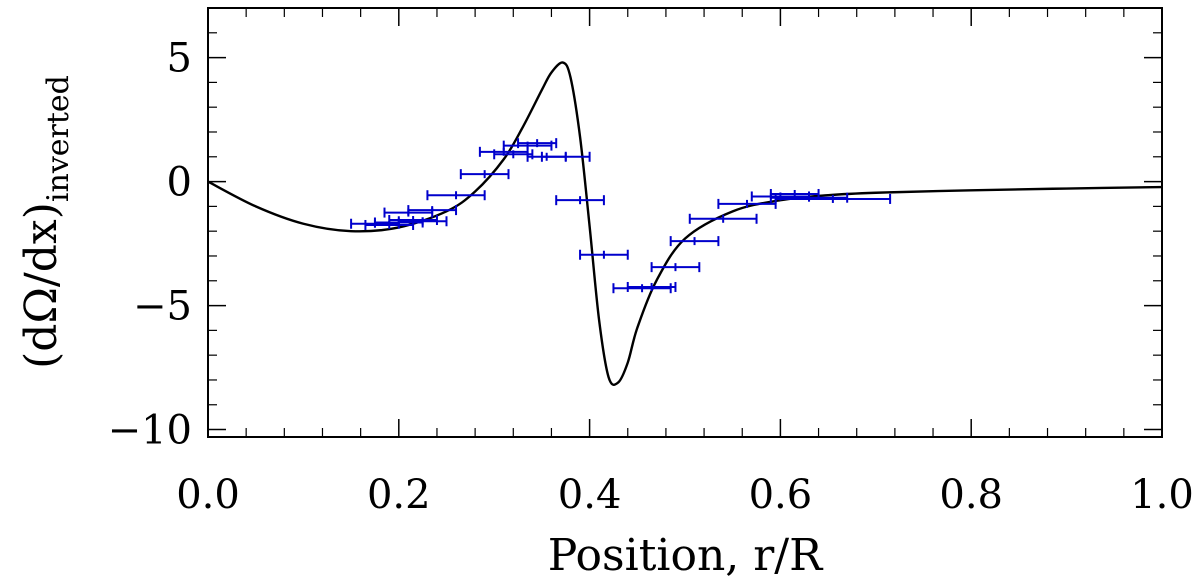 The image size is (1200, 585). Describe the element at coordinates (208, 495) in the screenshot. I see `x-tick-label: 0.0` at that location.